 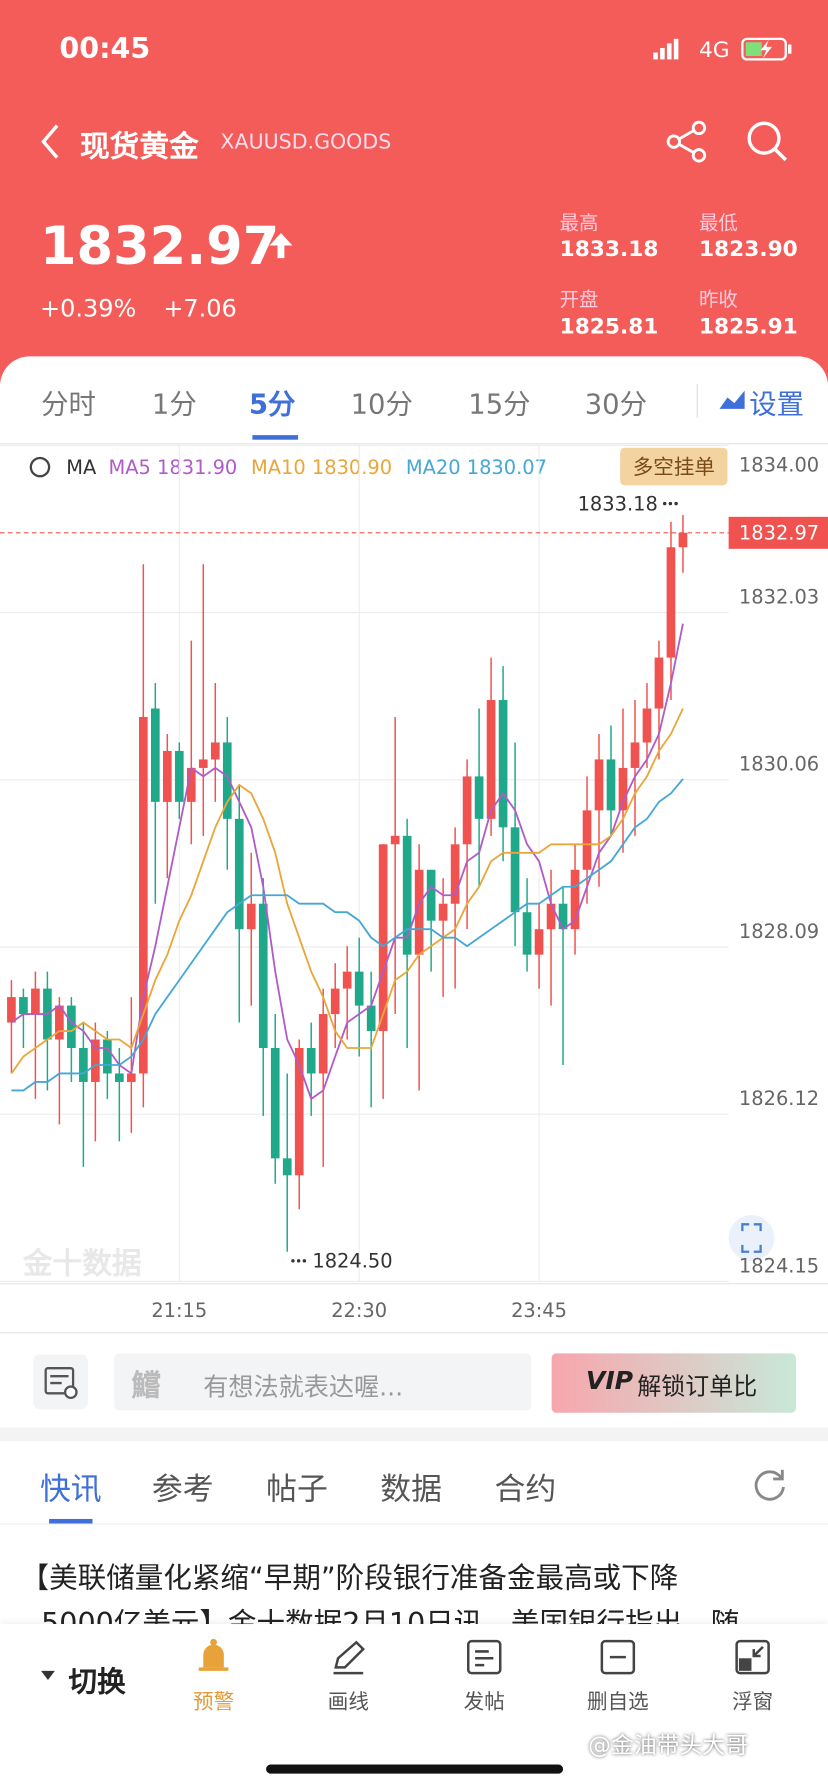 I want to click on gear-icon, so click(x=40, y=467).